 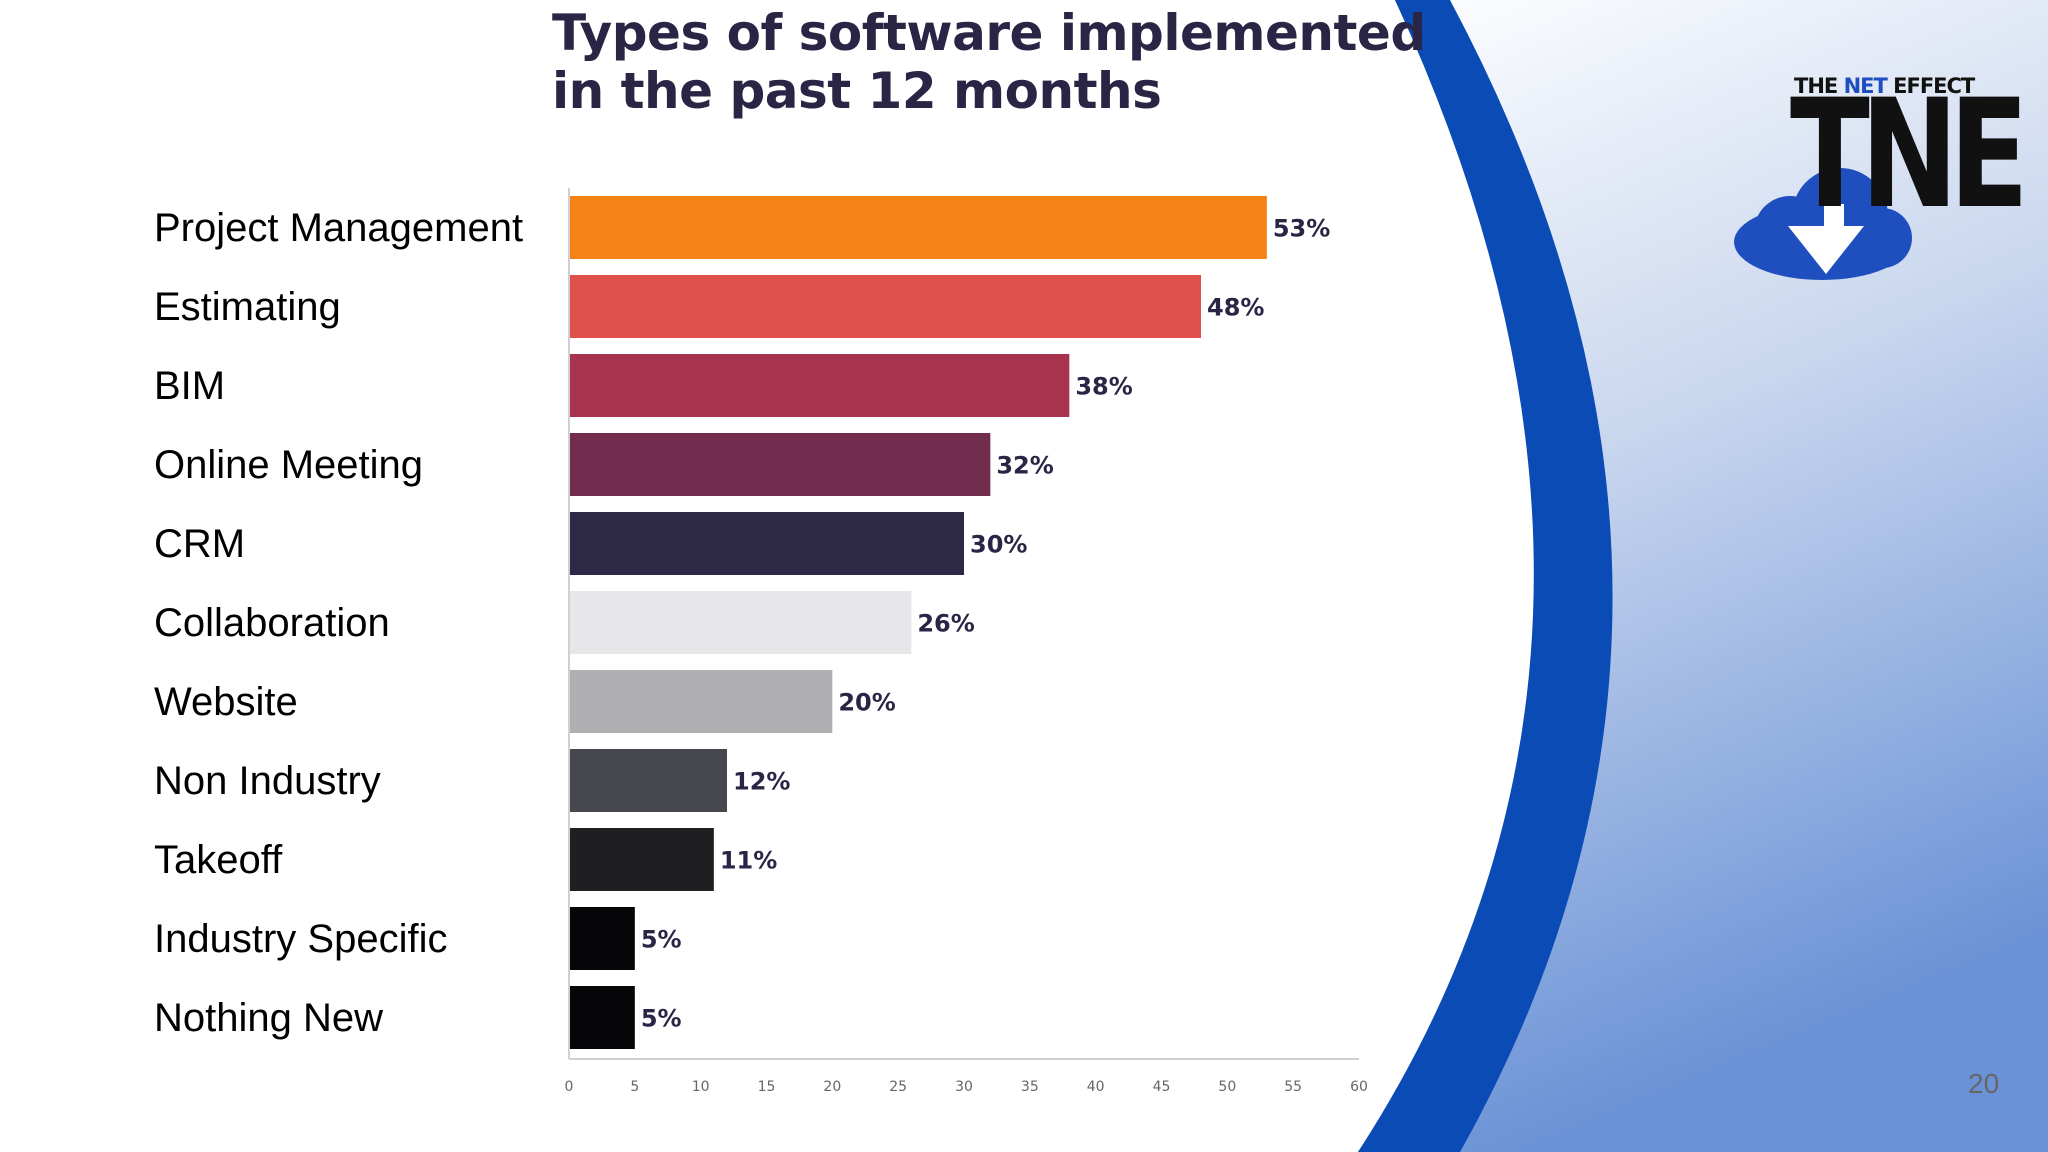 What do you see at coordinates (998, 545) in the screenshot?
I see `bar-value-label: 30%` at bounding box center [998, 545].